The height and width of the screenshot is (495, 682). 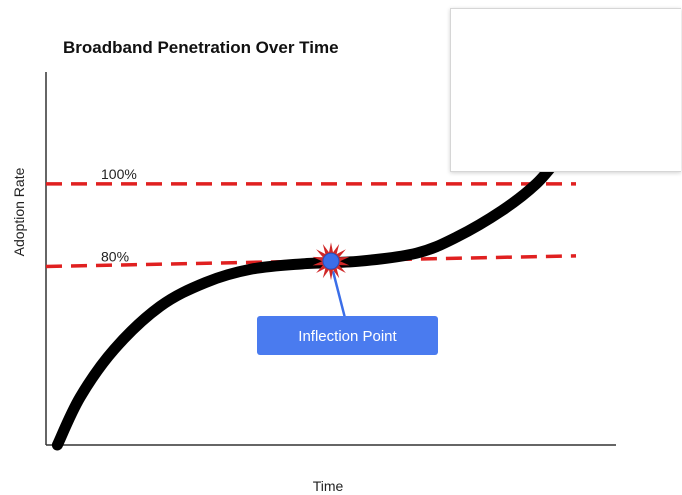 What do you see at coordinates (328, 486) in the screenshot?
I see `x-axis-label: Time` at bounding box center [328, 486].